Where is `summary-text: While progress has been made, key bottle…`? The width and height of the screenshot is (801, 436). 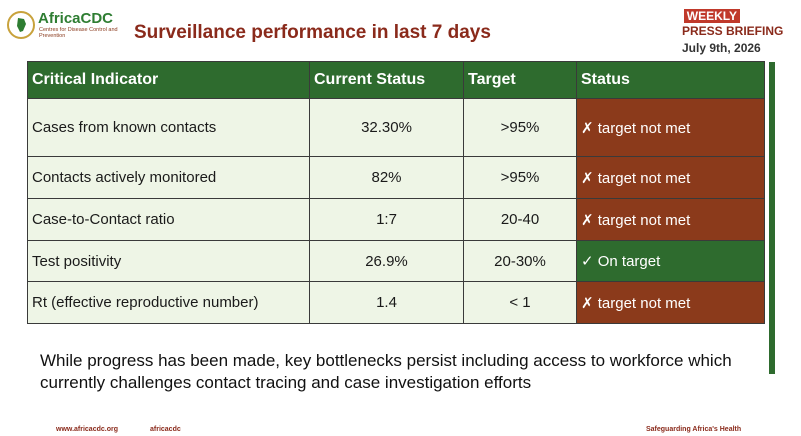 summary-text: While progress has been made, key bottle… is located at coordinates (386, 371).